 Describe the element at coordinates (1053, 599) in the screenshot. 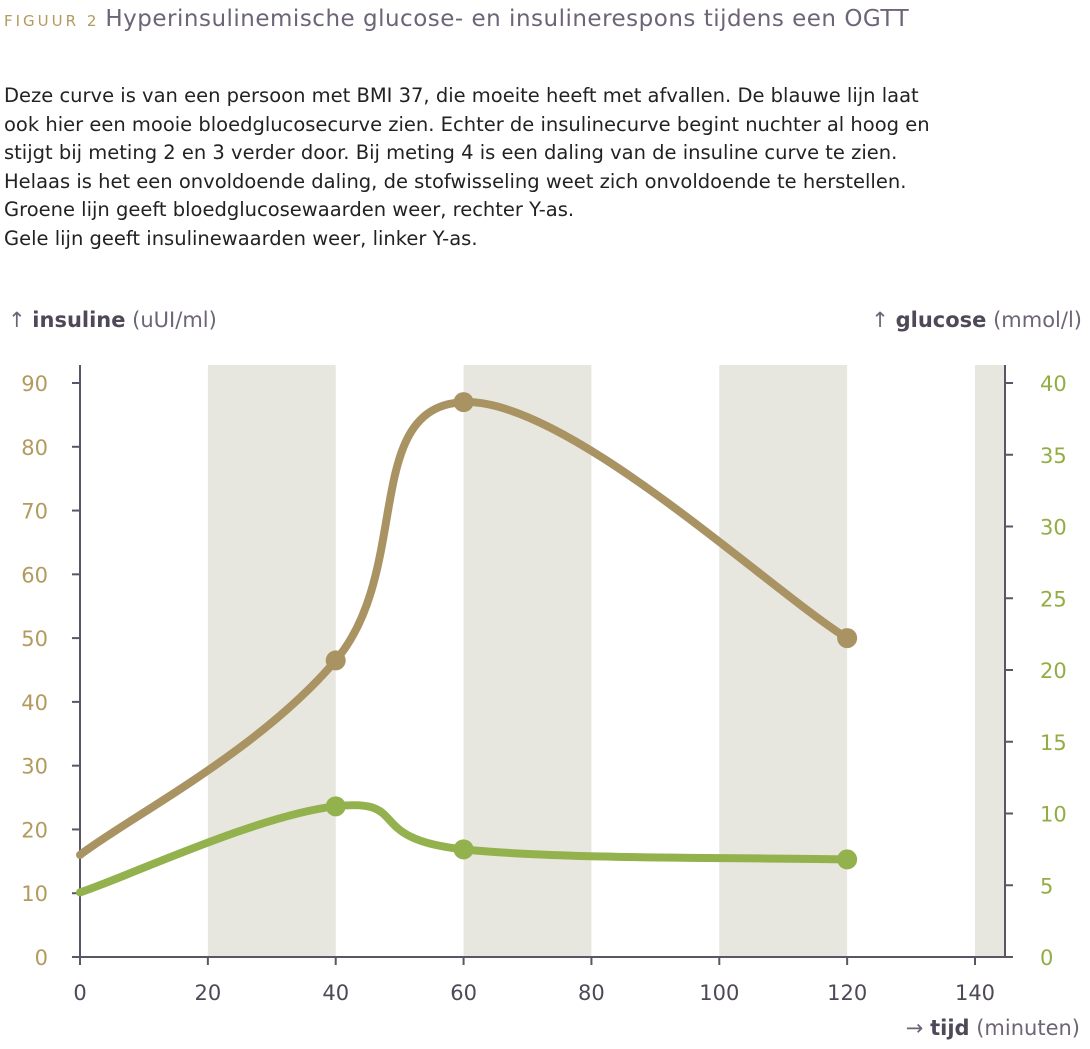

I see `right-tick-label: 25` at that location.